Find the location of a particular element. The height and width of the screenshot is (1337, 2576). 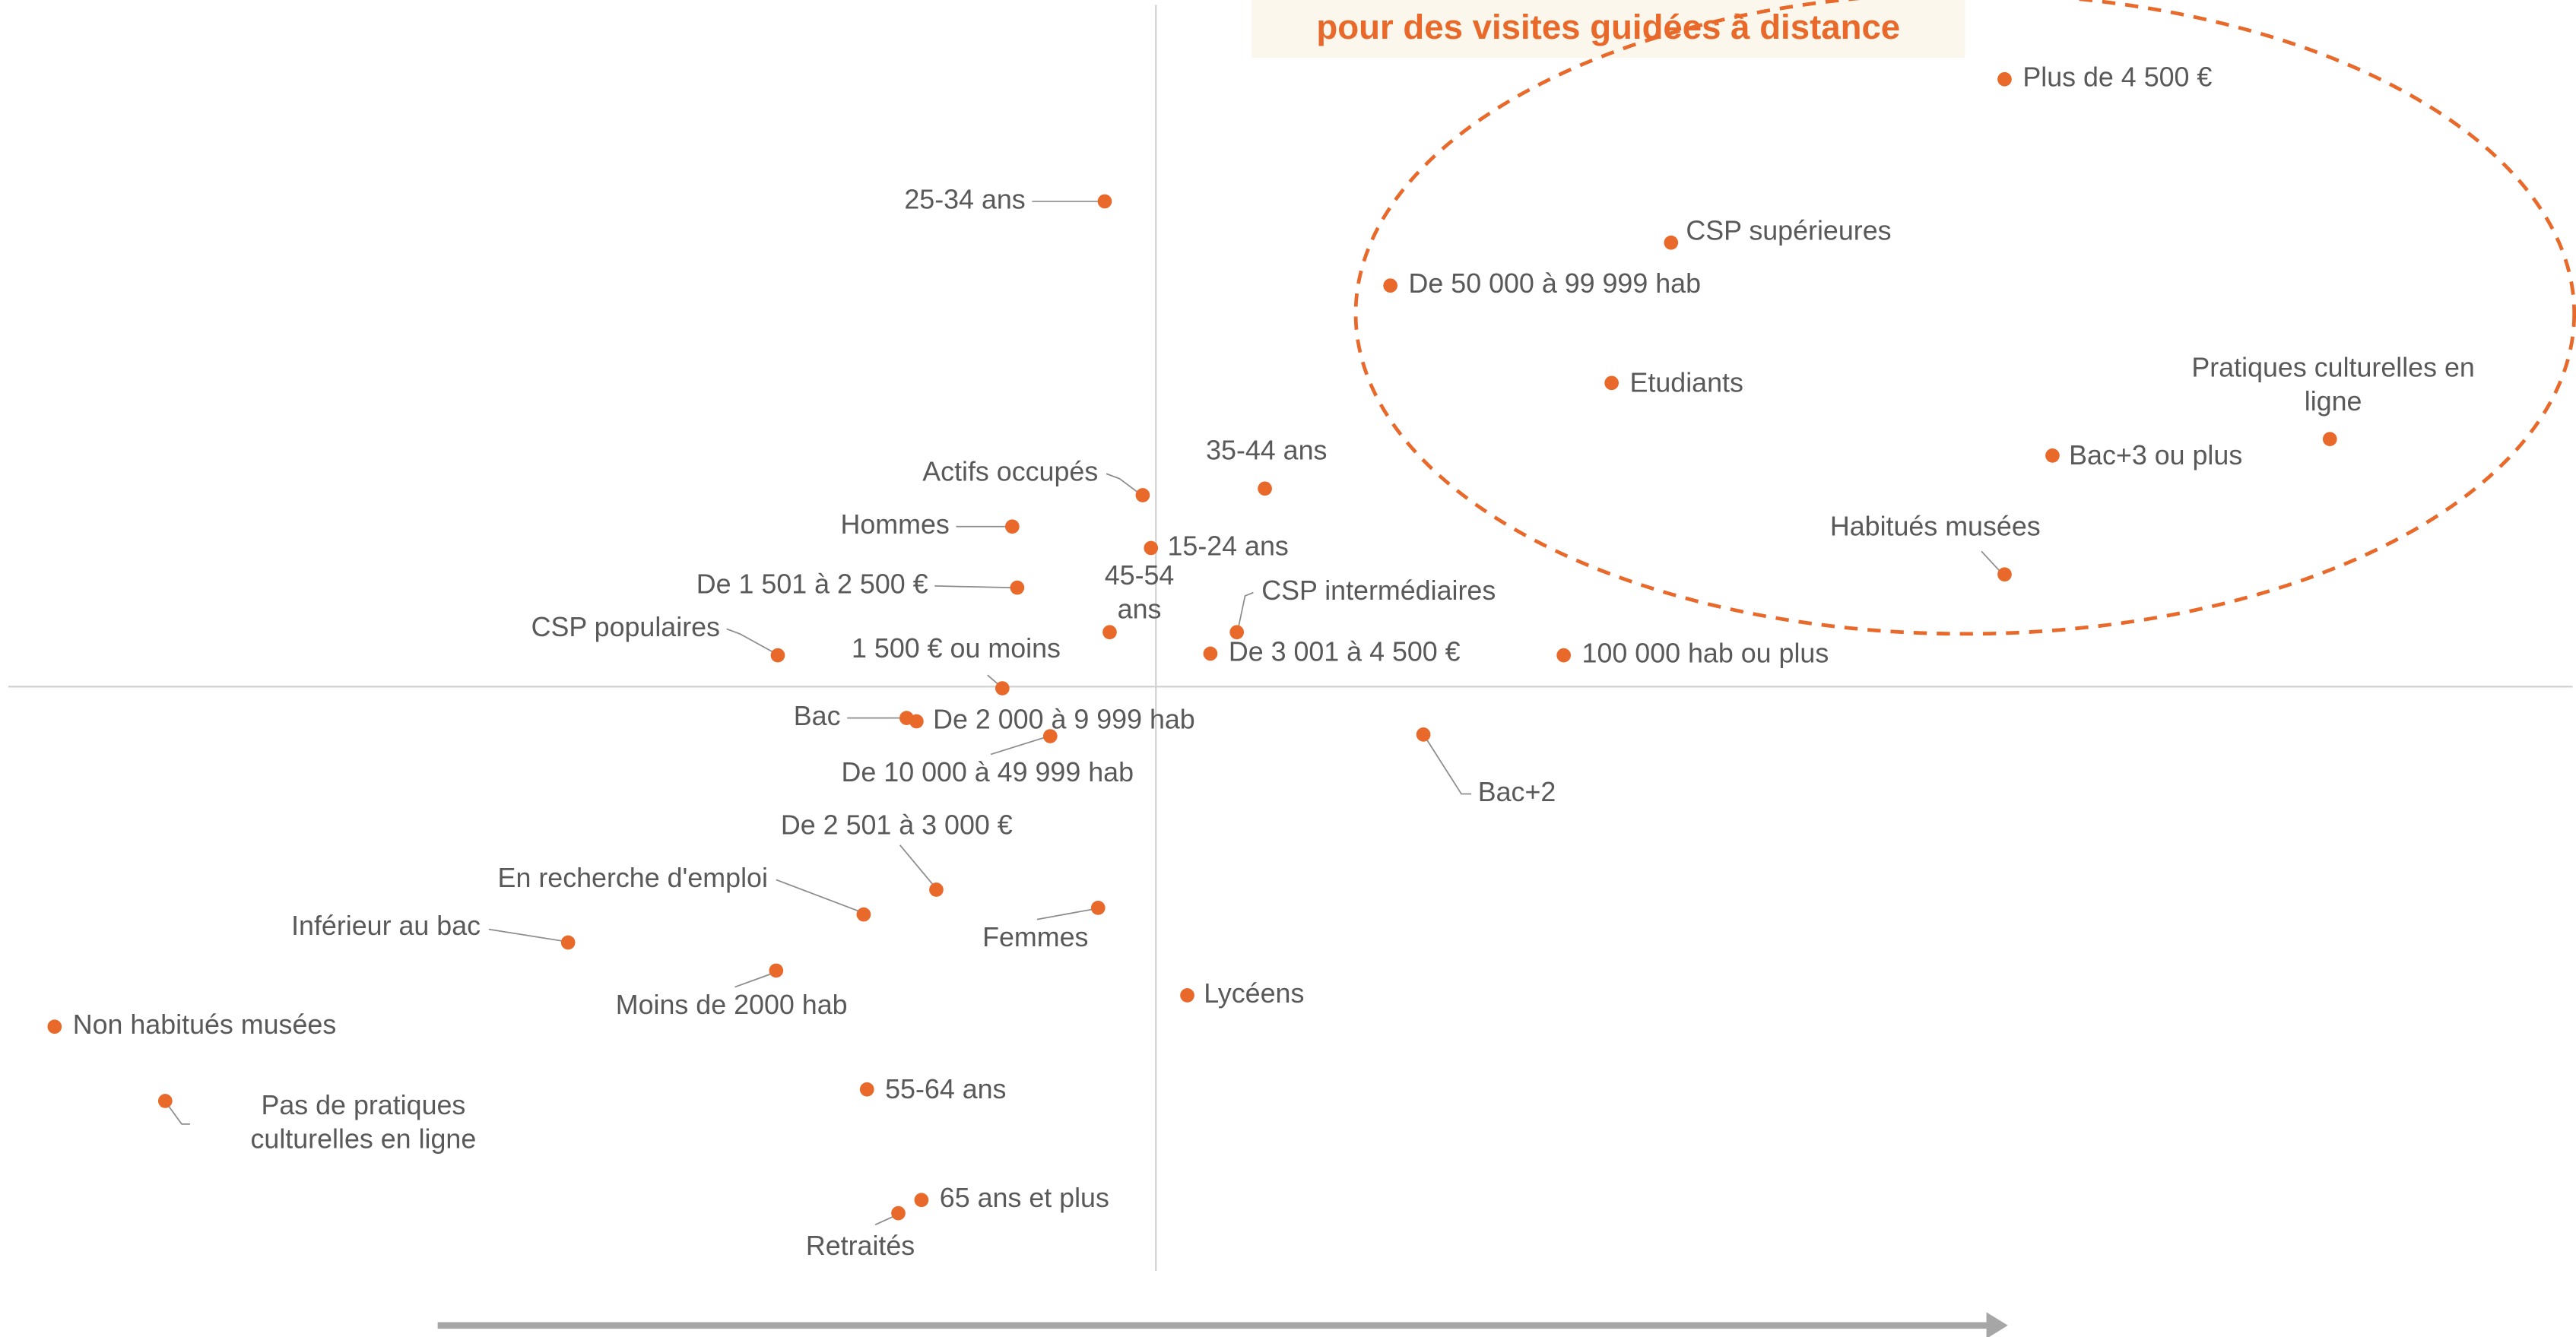

point-label: 45-54 ans is located at coordinates (1140, 594).